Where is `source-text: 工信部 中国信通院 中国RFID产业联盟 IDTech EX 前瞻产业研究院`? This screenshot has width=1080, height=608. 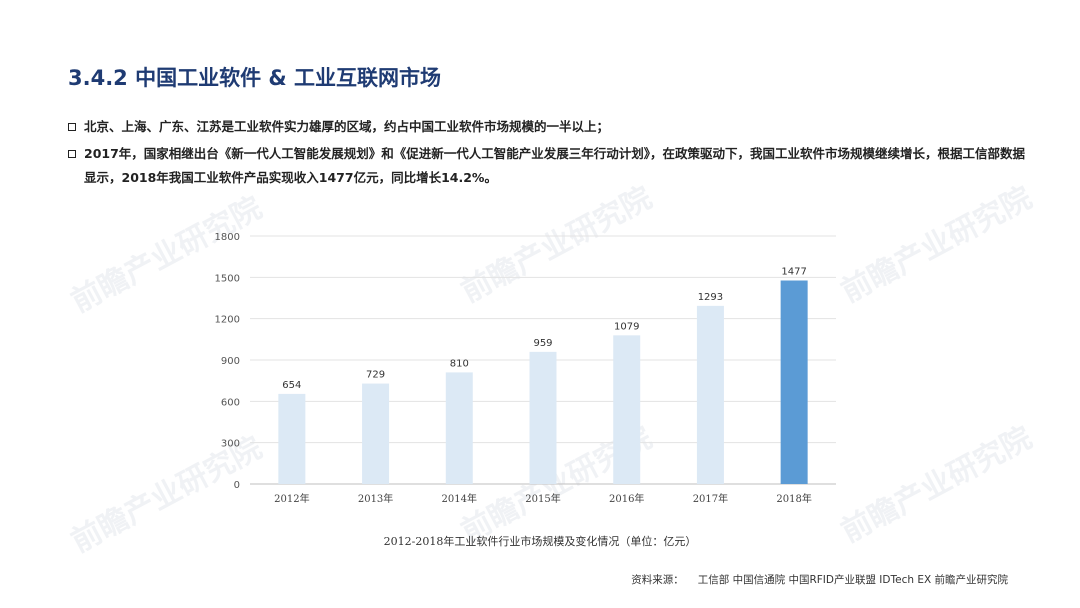
source-text: 工信部 中国信通院 中国RFID产业联盟 IDTech EX 前瞻产业研究院 is located at coordinates (852, 580).